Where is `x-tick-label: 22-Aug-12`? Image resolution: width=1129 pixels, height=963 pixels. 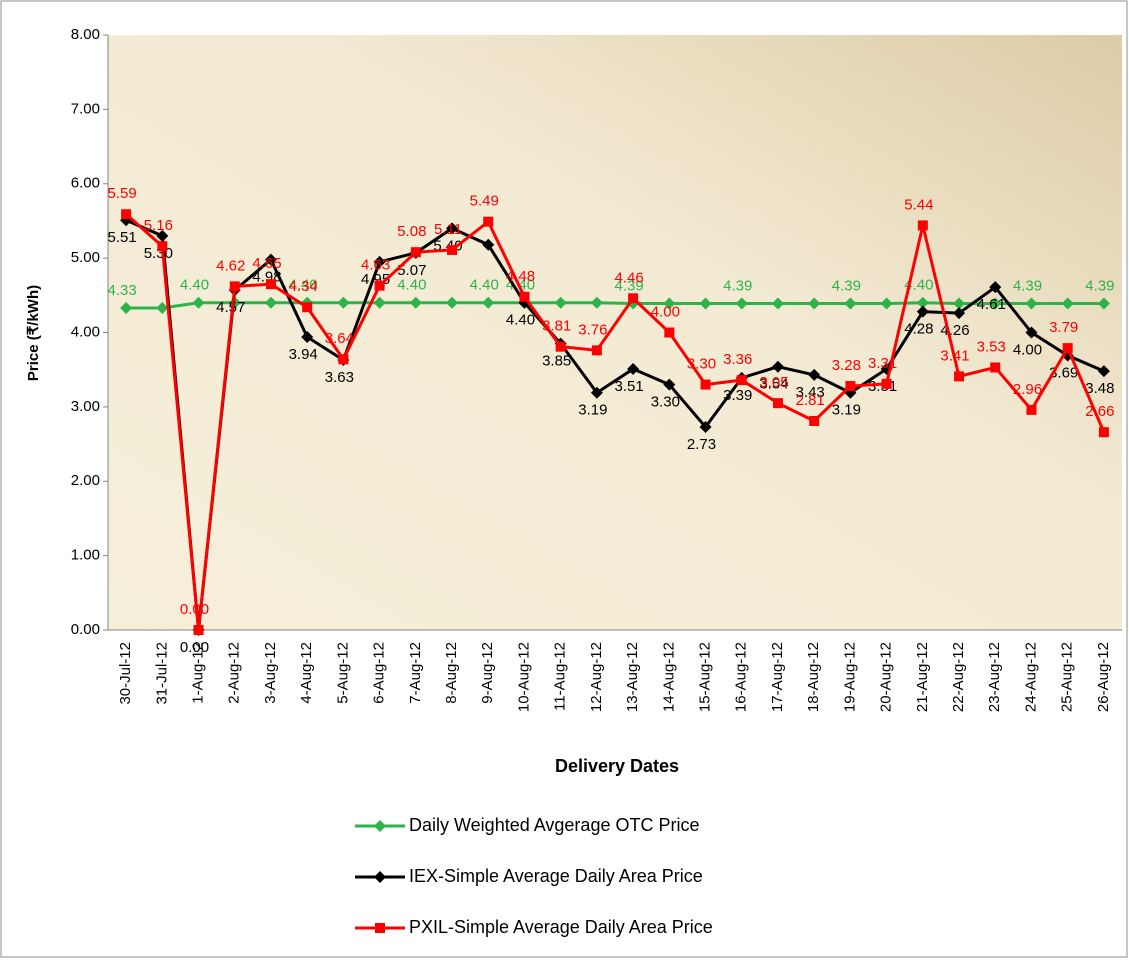 x-tick-label: 22-Aug-12 is located at coordinates (958, 677).